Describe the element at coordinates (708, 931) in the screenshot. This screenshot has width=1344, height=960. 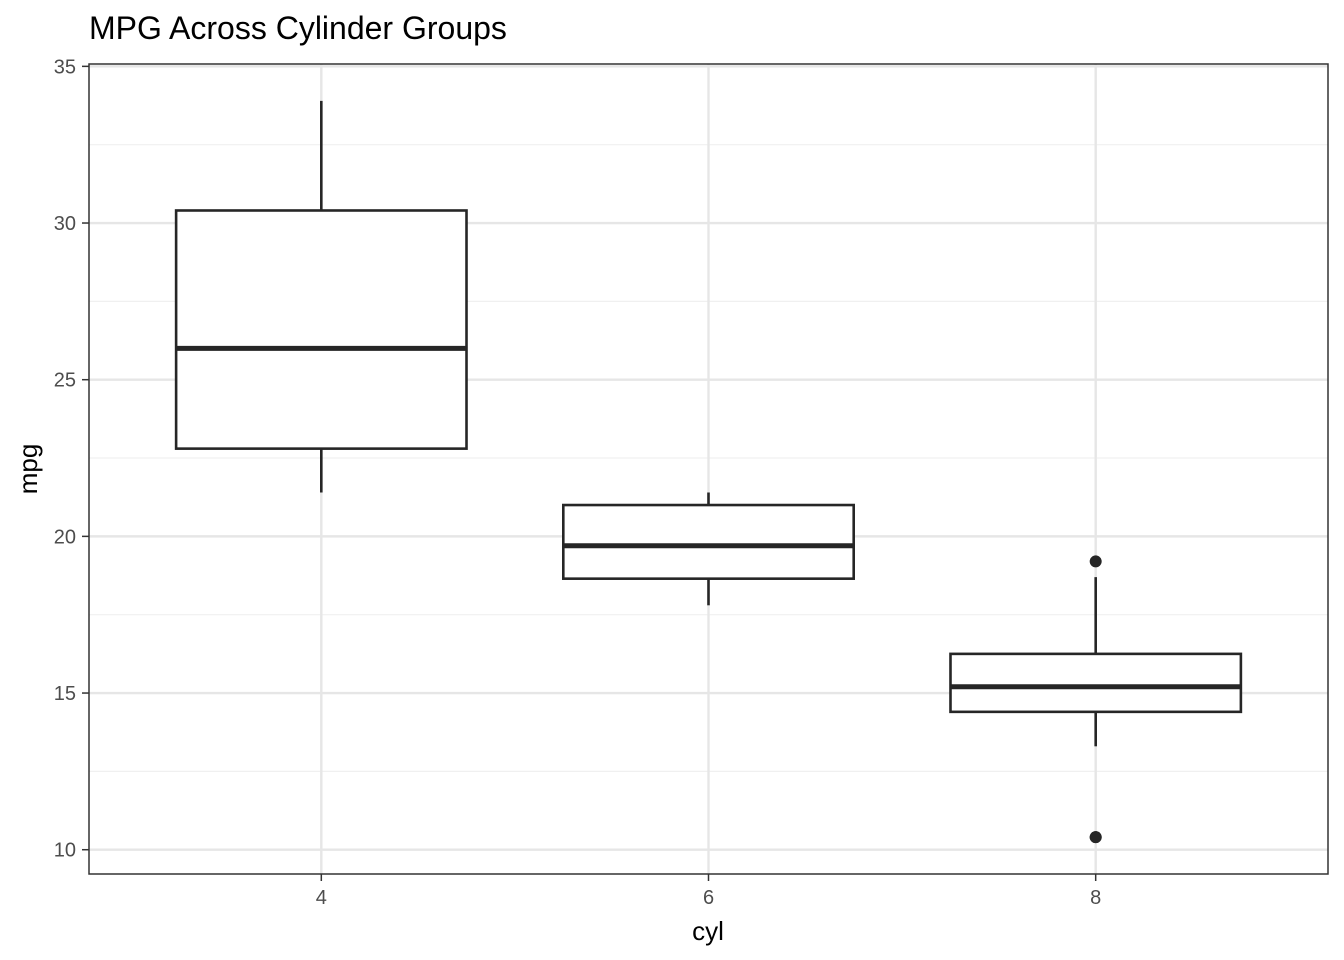
I see `x-axis-title: cyl` at that location.